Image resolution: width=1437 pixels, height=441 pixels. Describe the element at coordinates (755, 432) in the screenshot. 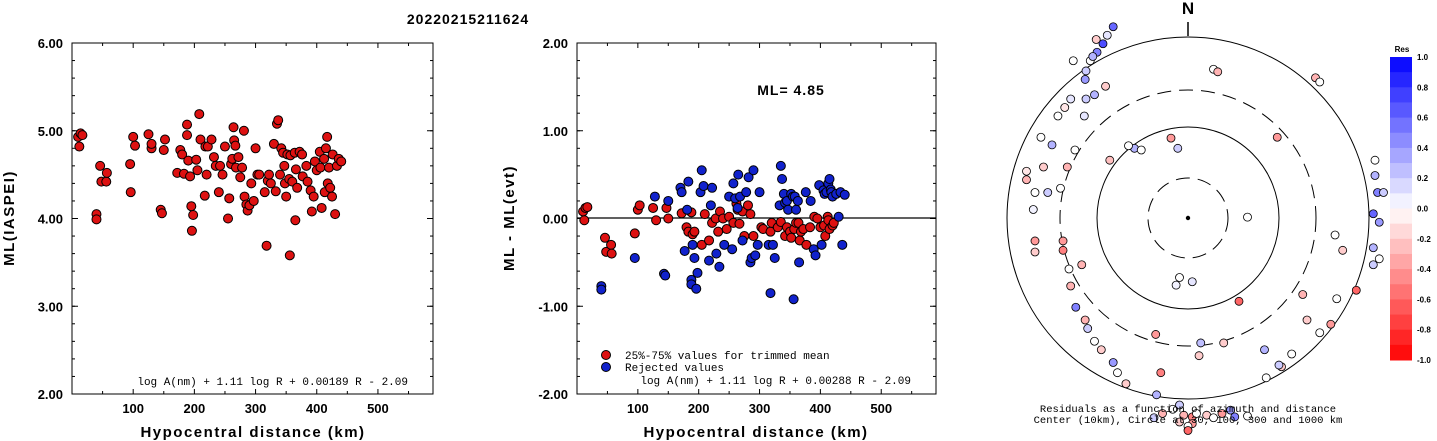

I see `x-axis-label: Hypocentral distance (km)` at that location.